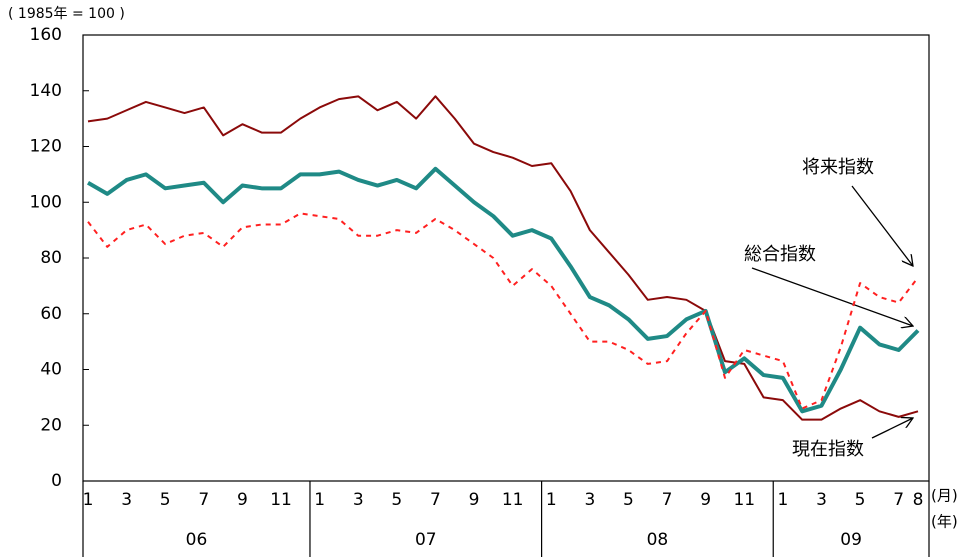 This screenshot has width=977, height=557. Describe the element at coordinates (46, 91) in the screenshot. I see `y-tick-label: 140` at that location.